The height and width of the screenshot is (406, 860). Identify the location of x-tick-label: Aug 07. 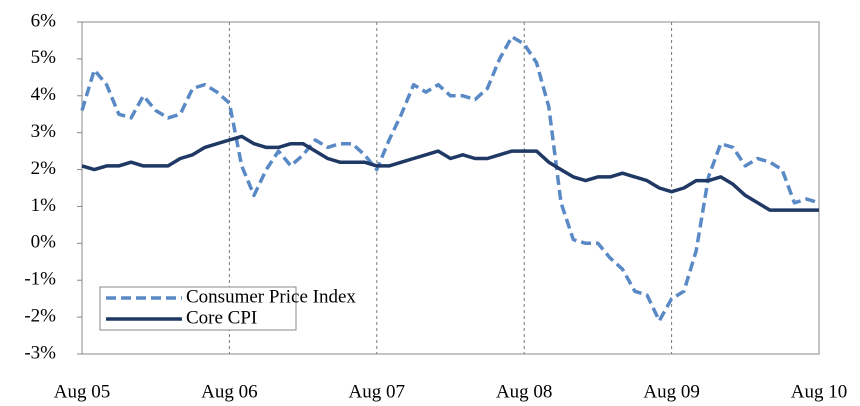
(377, 391).